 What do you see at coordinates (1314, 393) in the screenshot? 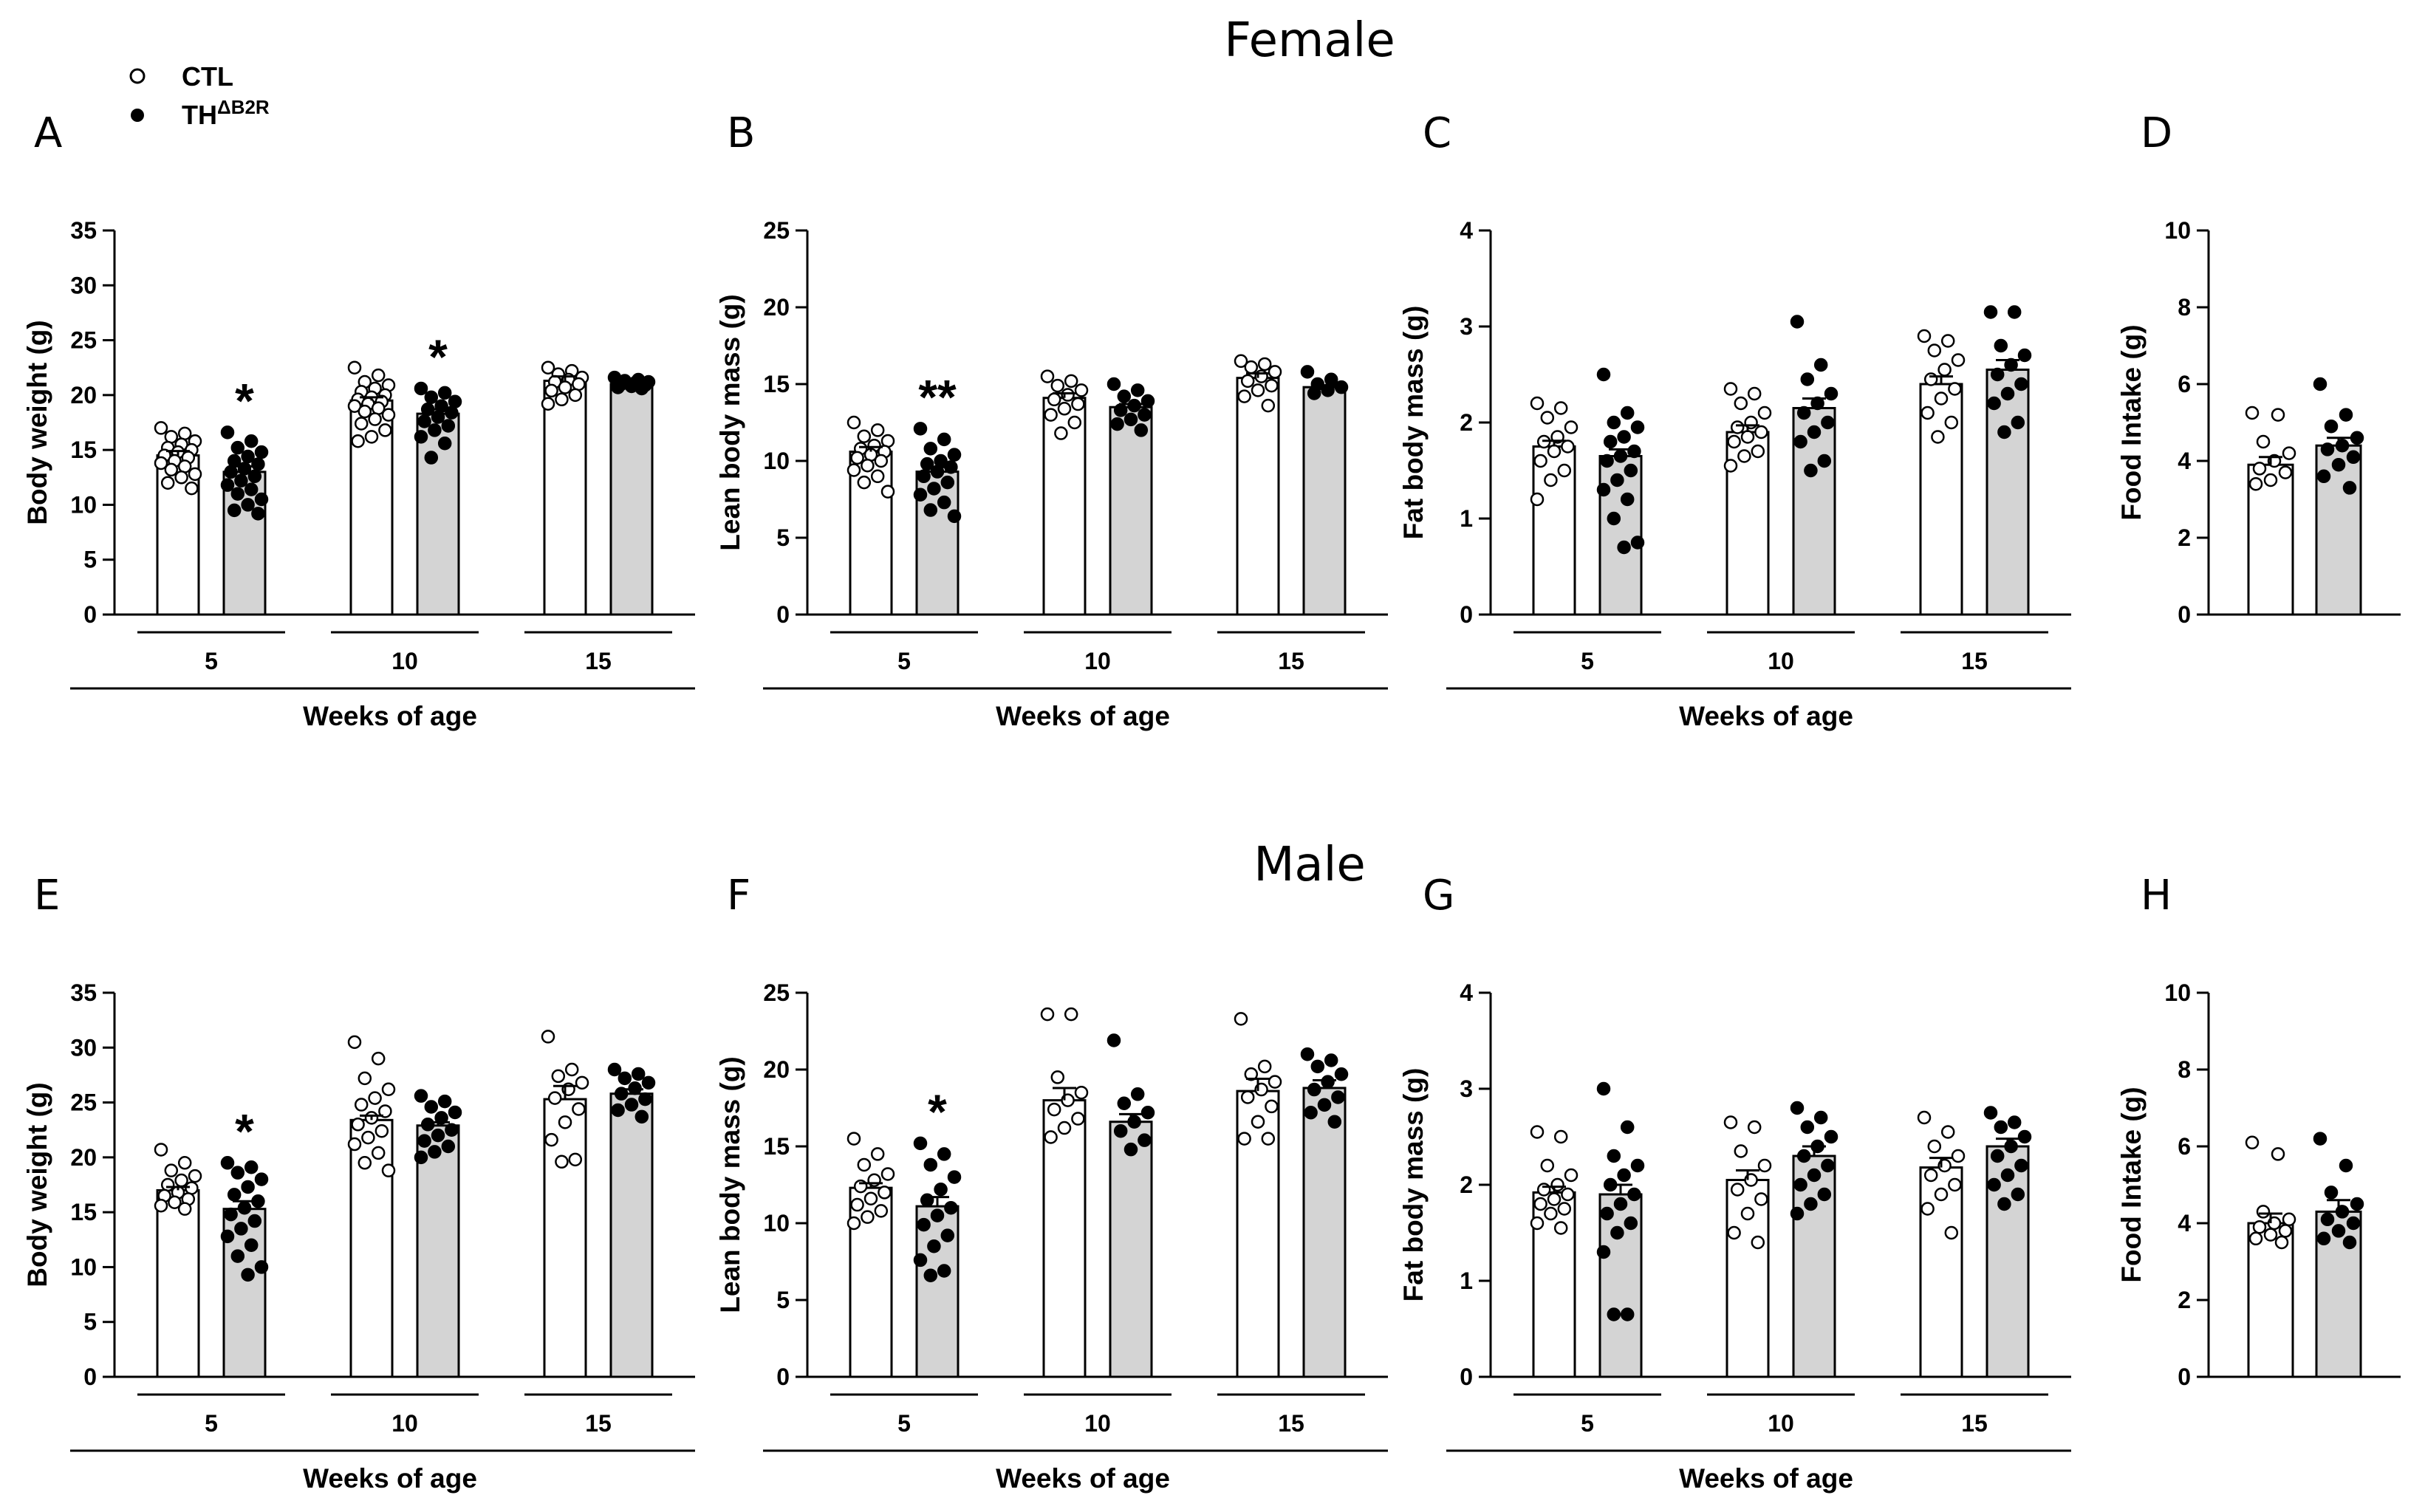
I see `panel-b-point-s1-c2` at bounding box center [1314, 393].